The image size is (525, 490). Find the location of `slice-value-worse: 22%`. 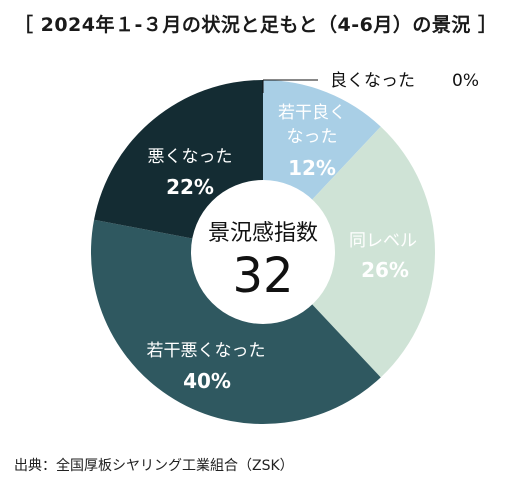

slice-value-worse: 22% is located at coordinates (190, 187).